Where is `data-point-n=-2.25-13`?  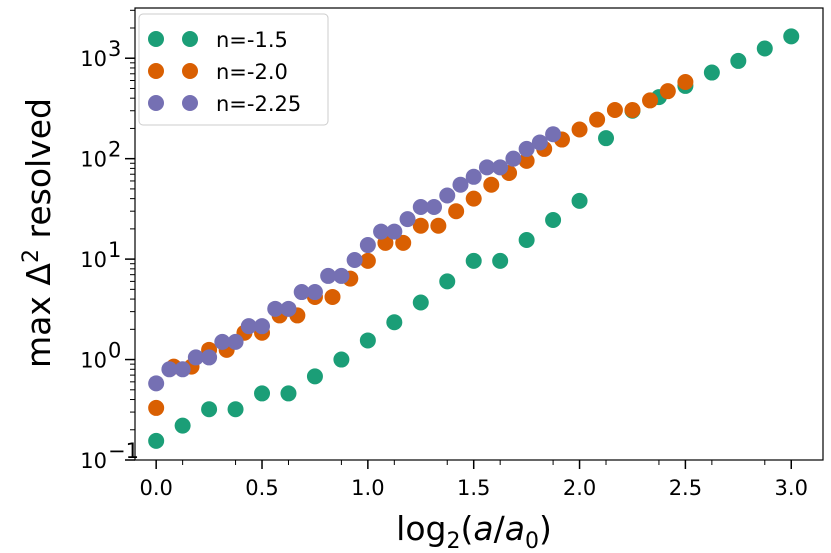
data-point-n=-2.25-13 is located at coordinates (328, 275).